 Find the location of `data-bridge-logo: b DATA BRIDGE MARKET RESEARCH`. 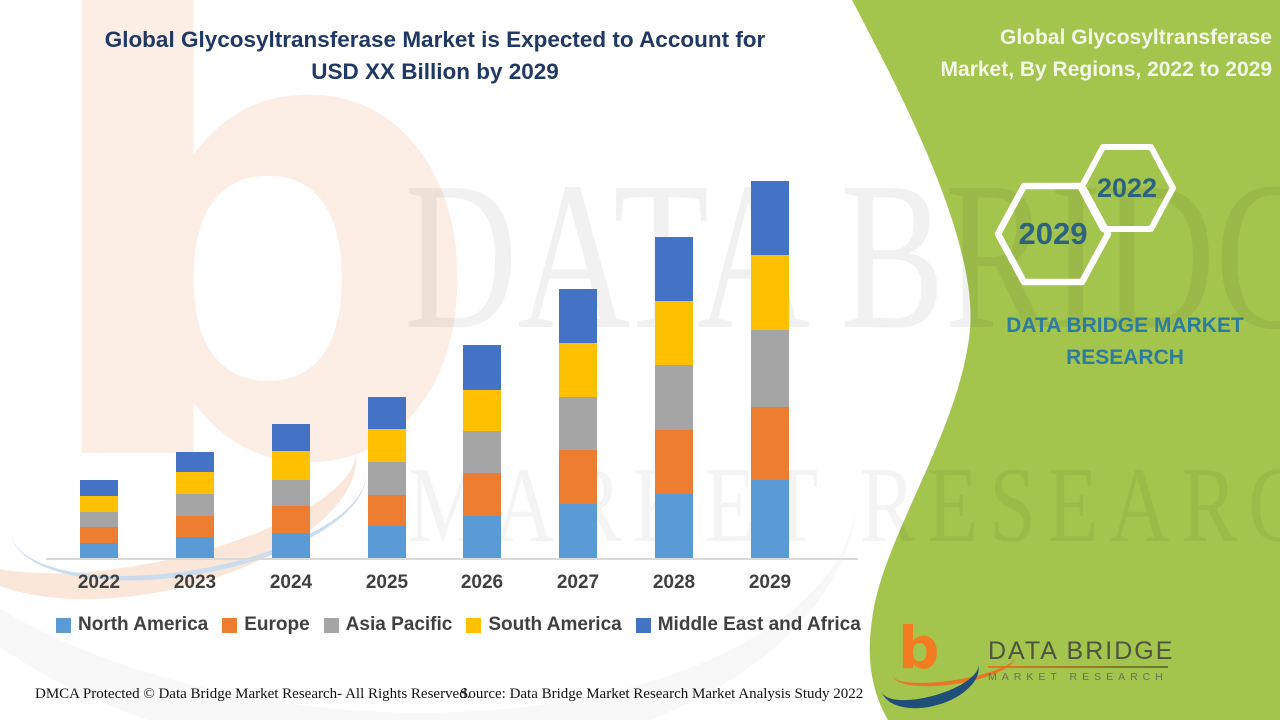

data-bridge-logo: b DATA BRIDGE MARKET RESEARCH is located at coordinates (1046, 666).